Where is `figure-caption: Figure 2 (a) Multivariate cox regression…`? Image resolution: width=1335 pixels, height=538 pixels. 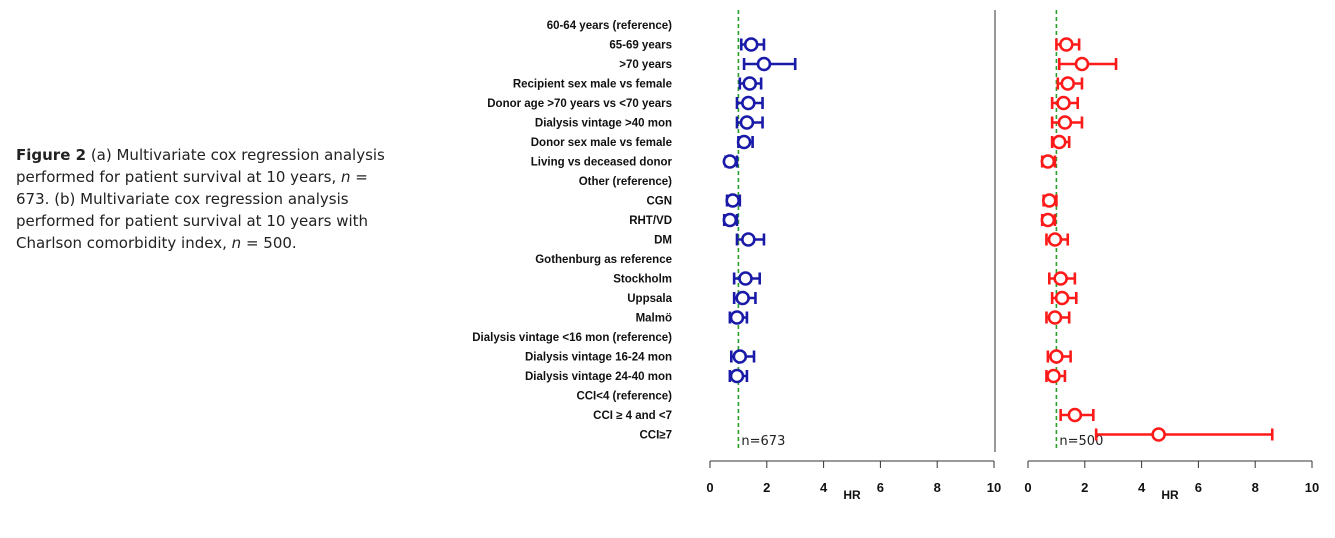
figure-caption: Figure 2 (a) Multivariate cox regression… is located at coordinates (200, 199).